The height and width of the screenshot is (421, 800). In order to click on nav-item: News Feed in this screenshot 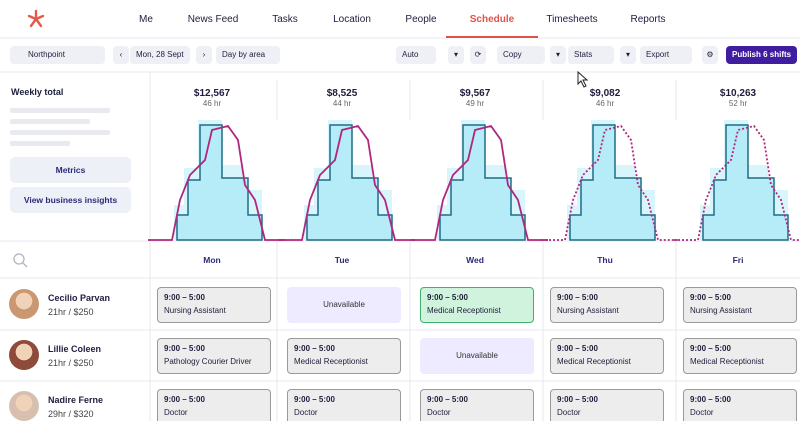, I will do `click(213, 19)`.